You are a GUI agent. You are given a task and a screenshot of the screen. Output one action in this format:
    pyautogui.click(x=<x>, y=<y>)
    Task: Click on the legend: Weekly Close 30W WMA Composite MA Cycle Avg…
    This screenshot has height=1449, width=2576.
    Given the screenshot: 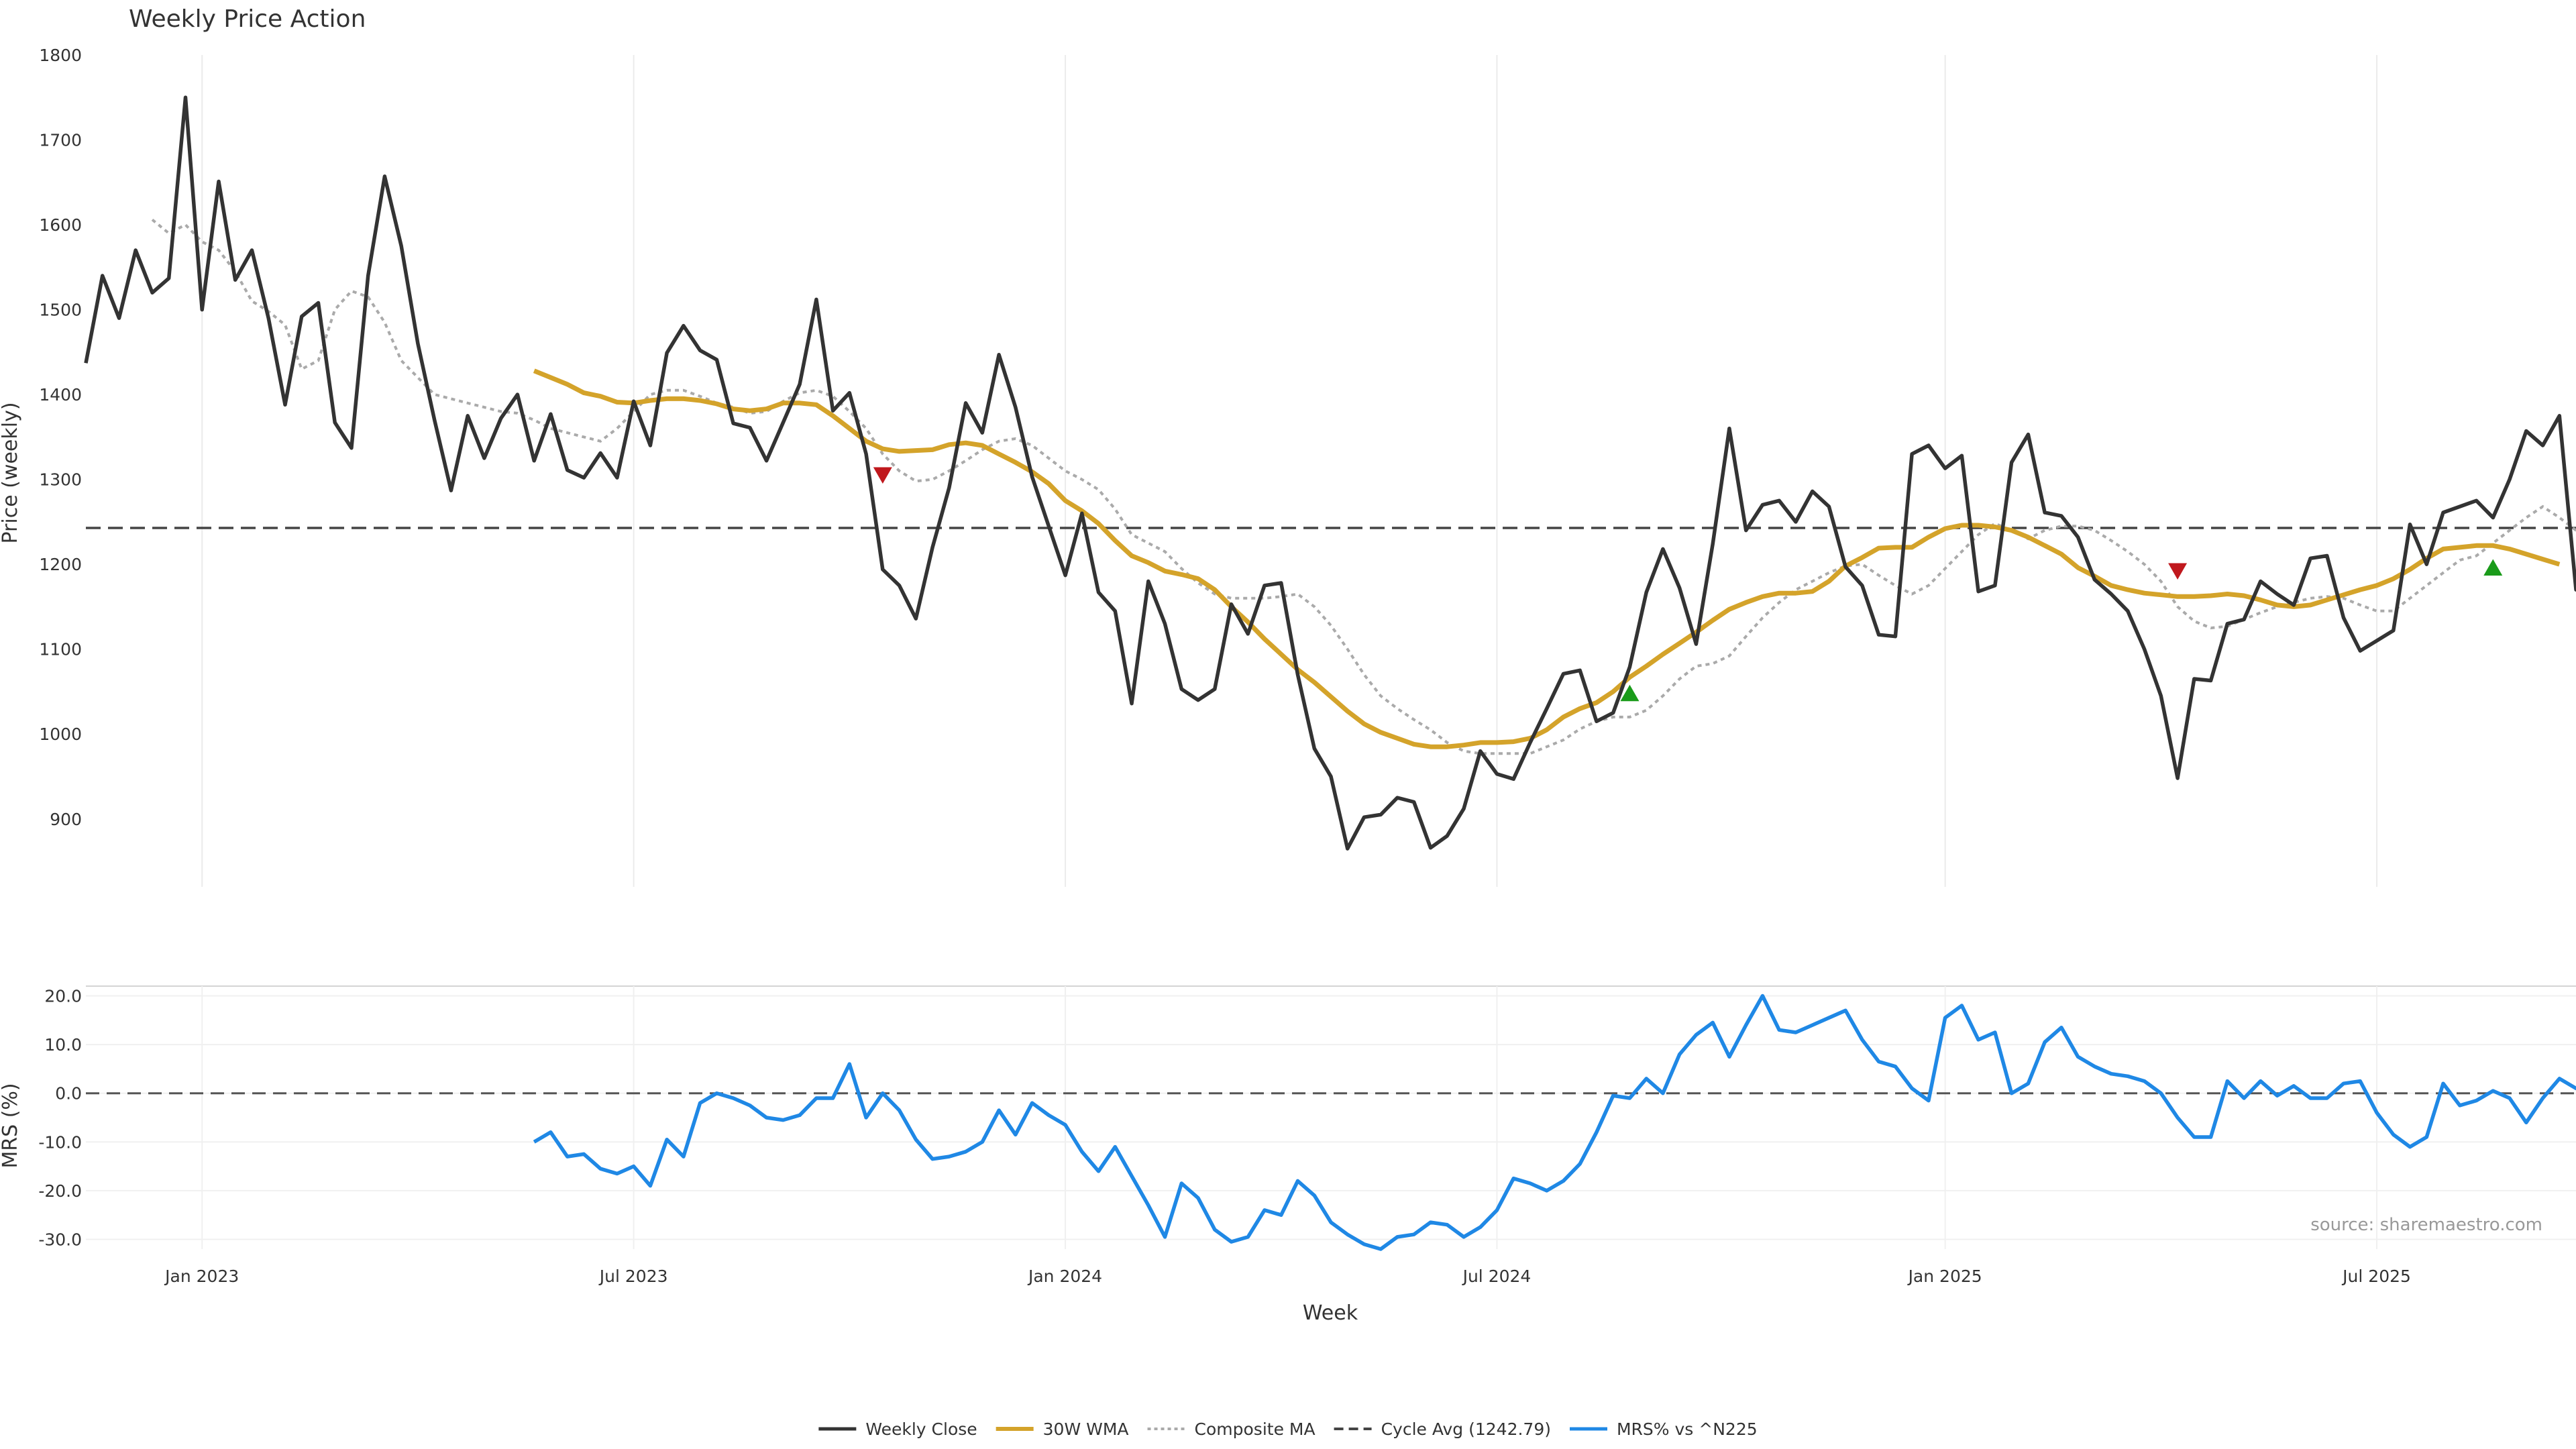 What is the action you would take?
    pyautogui.click(x=1288, y=1429)
    